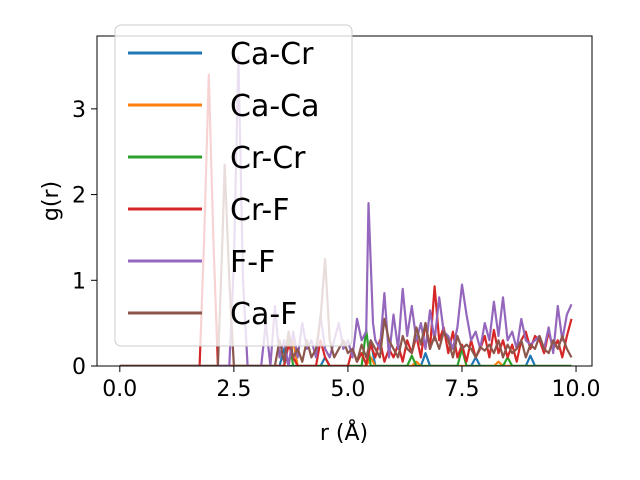 The image size is (640, 480). What do you see at coordinates (79, 196) in the screenshot?
I see `y-tick-label: 2` at bounding box center [79, 196].